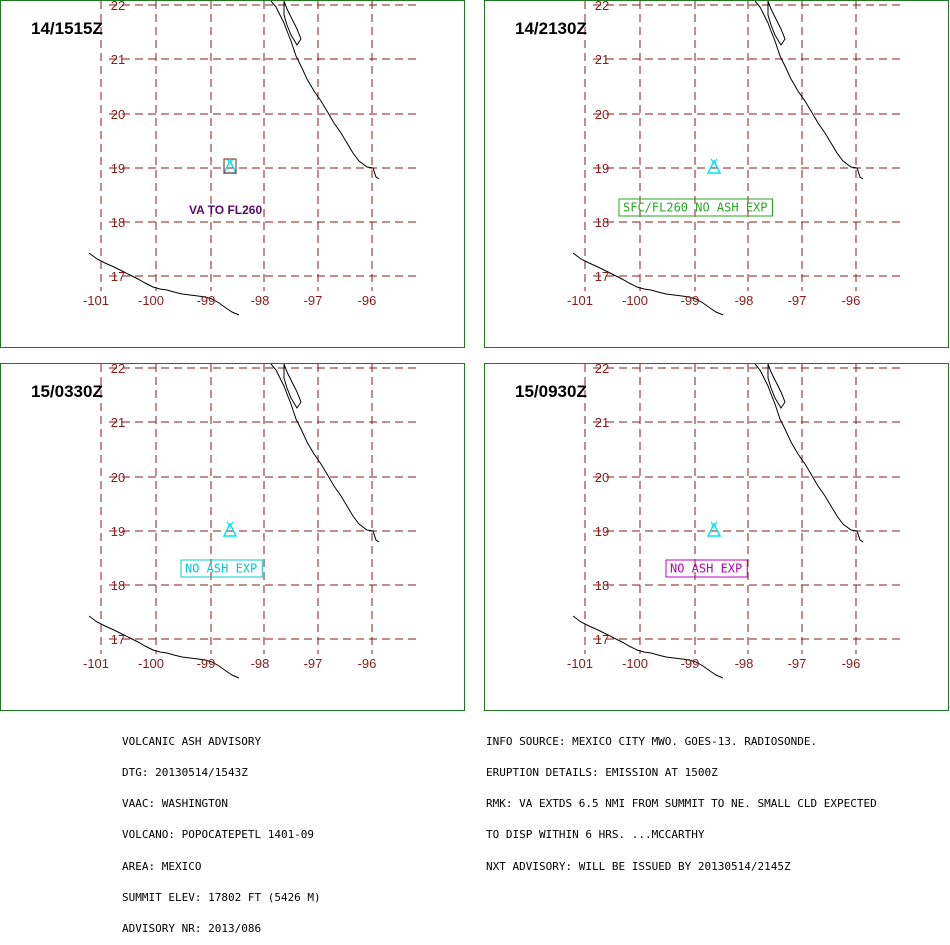 The height and width of the screenshot is (945, 950). I want to click on advisory-vaac: VAAC: WASHINGTON, so click(175, 804).